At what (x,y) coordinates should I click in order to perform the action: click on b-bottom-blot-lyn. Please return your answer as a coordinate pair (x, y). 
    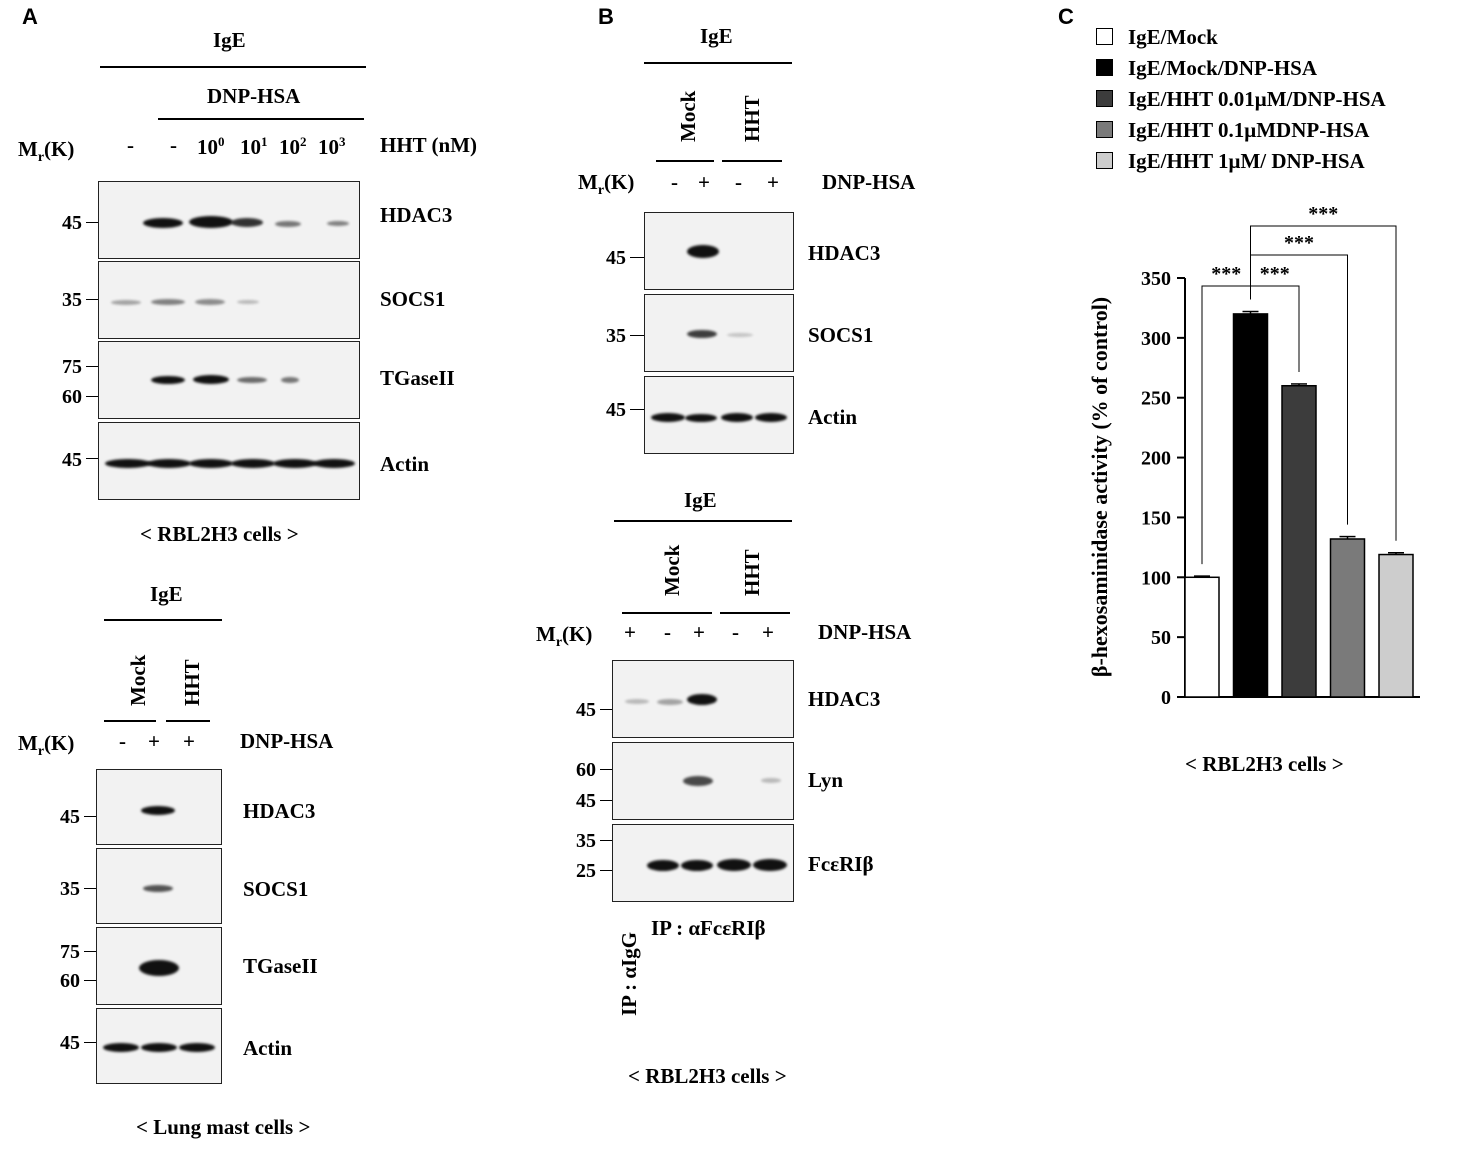
    Looking at the image, I should click on (703, 781).